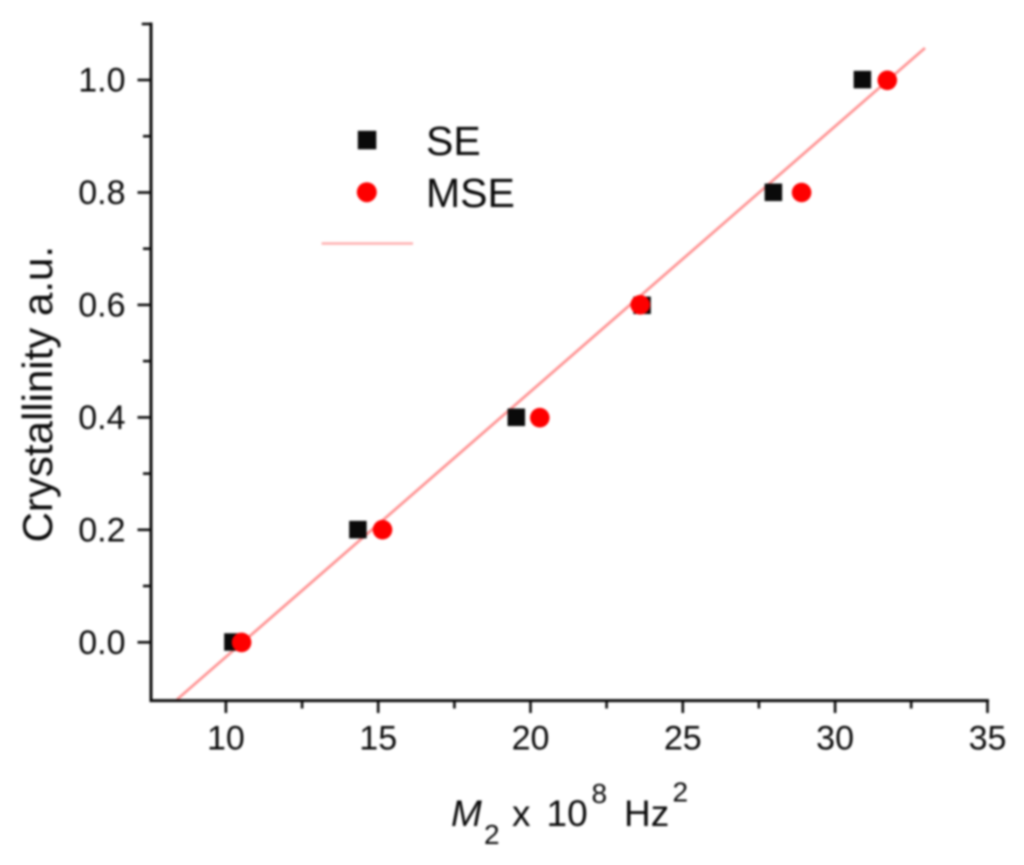 This screenshot has height=865, width=1024. What do you see at coordinates (646, 813) in the screenshot?
I see `svg-text: Hz` at bounding box center [646, 813].